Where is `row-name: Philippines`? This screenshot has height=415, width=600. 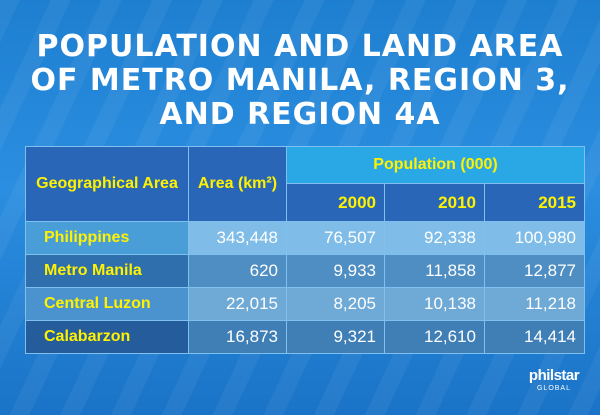
row-name: Philippines is located at coordinates (107, 238).